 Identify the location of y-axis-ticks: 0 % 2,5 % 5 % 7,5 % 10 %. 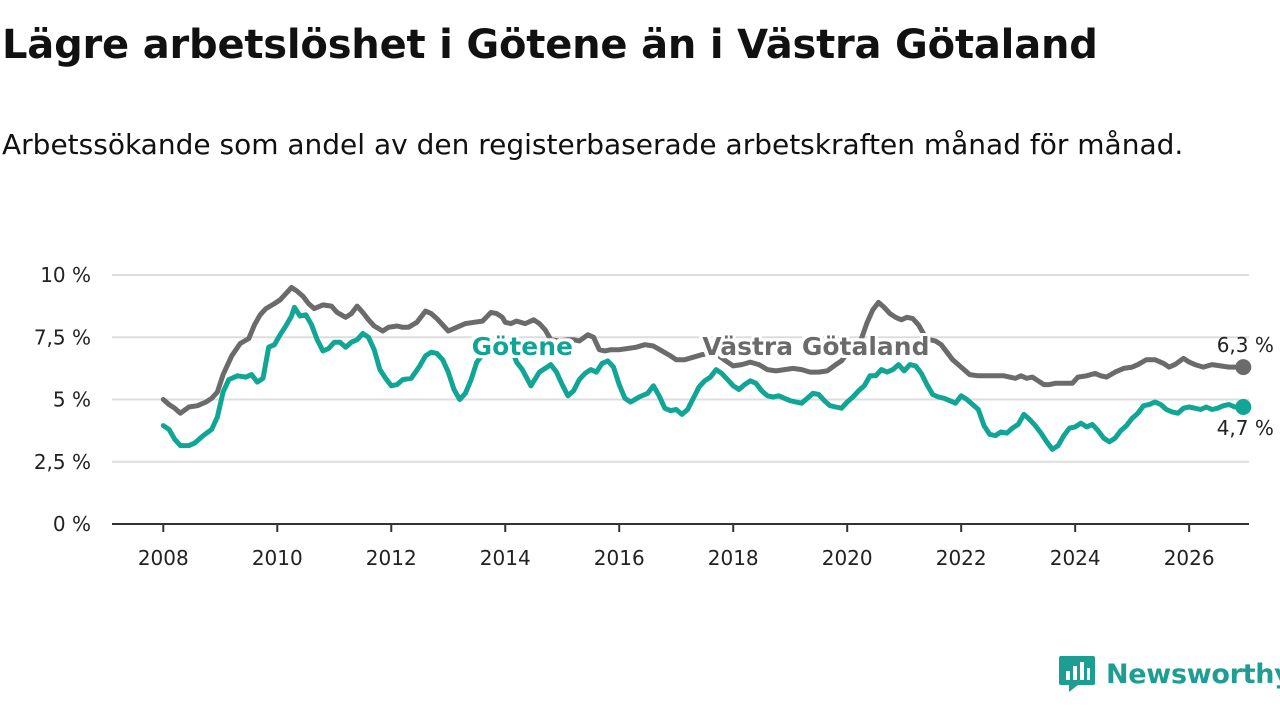
(62, 399).